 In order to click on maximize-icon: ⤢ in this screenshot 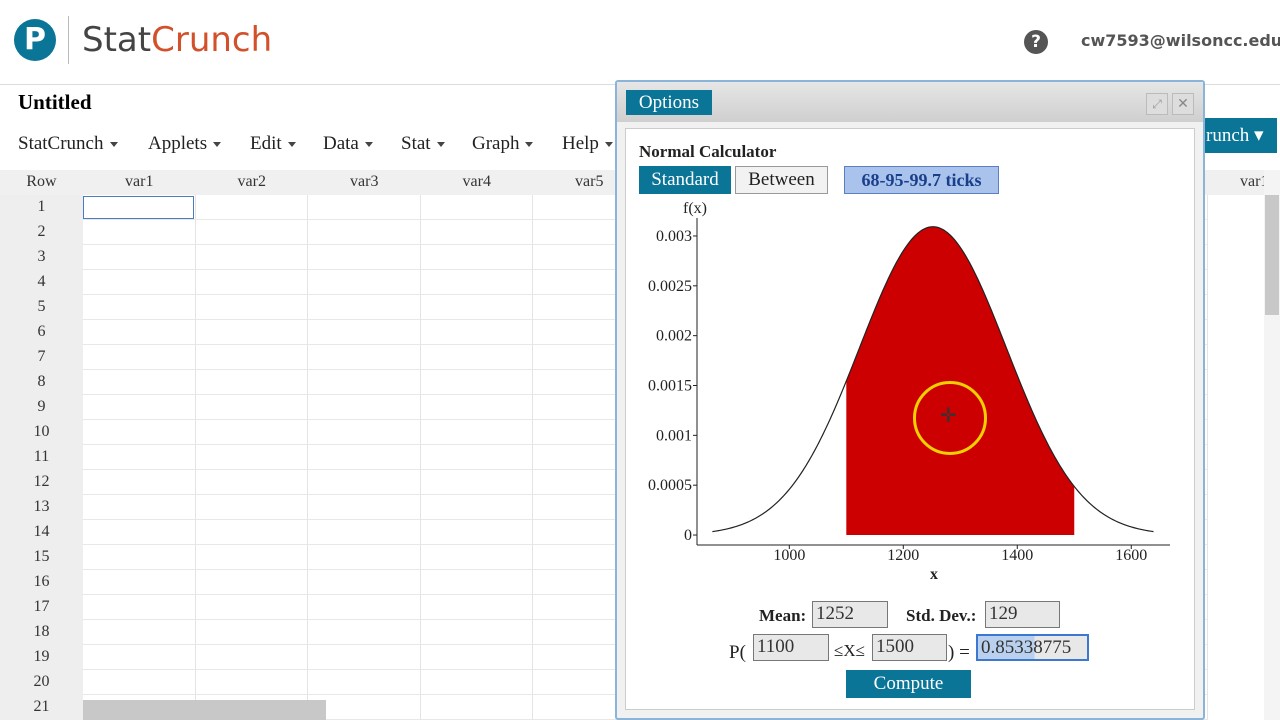, I will do `click(1157, 104)`.